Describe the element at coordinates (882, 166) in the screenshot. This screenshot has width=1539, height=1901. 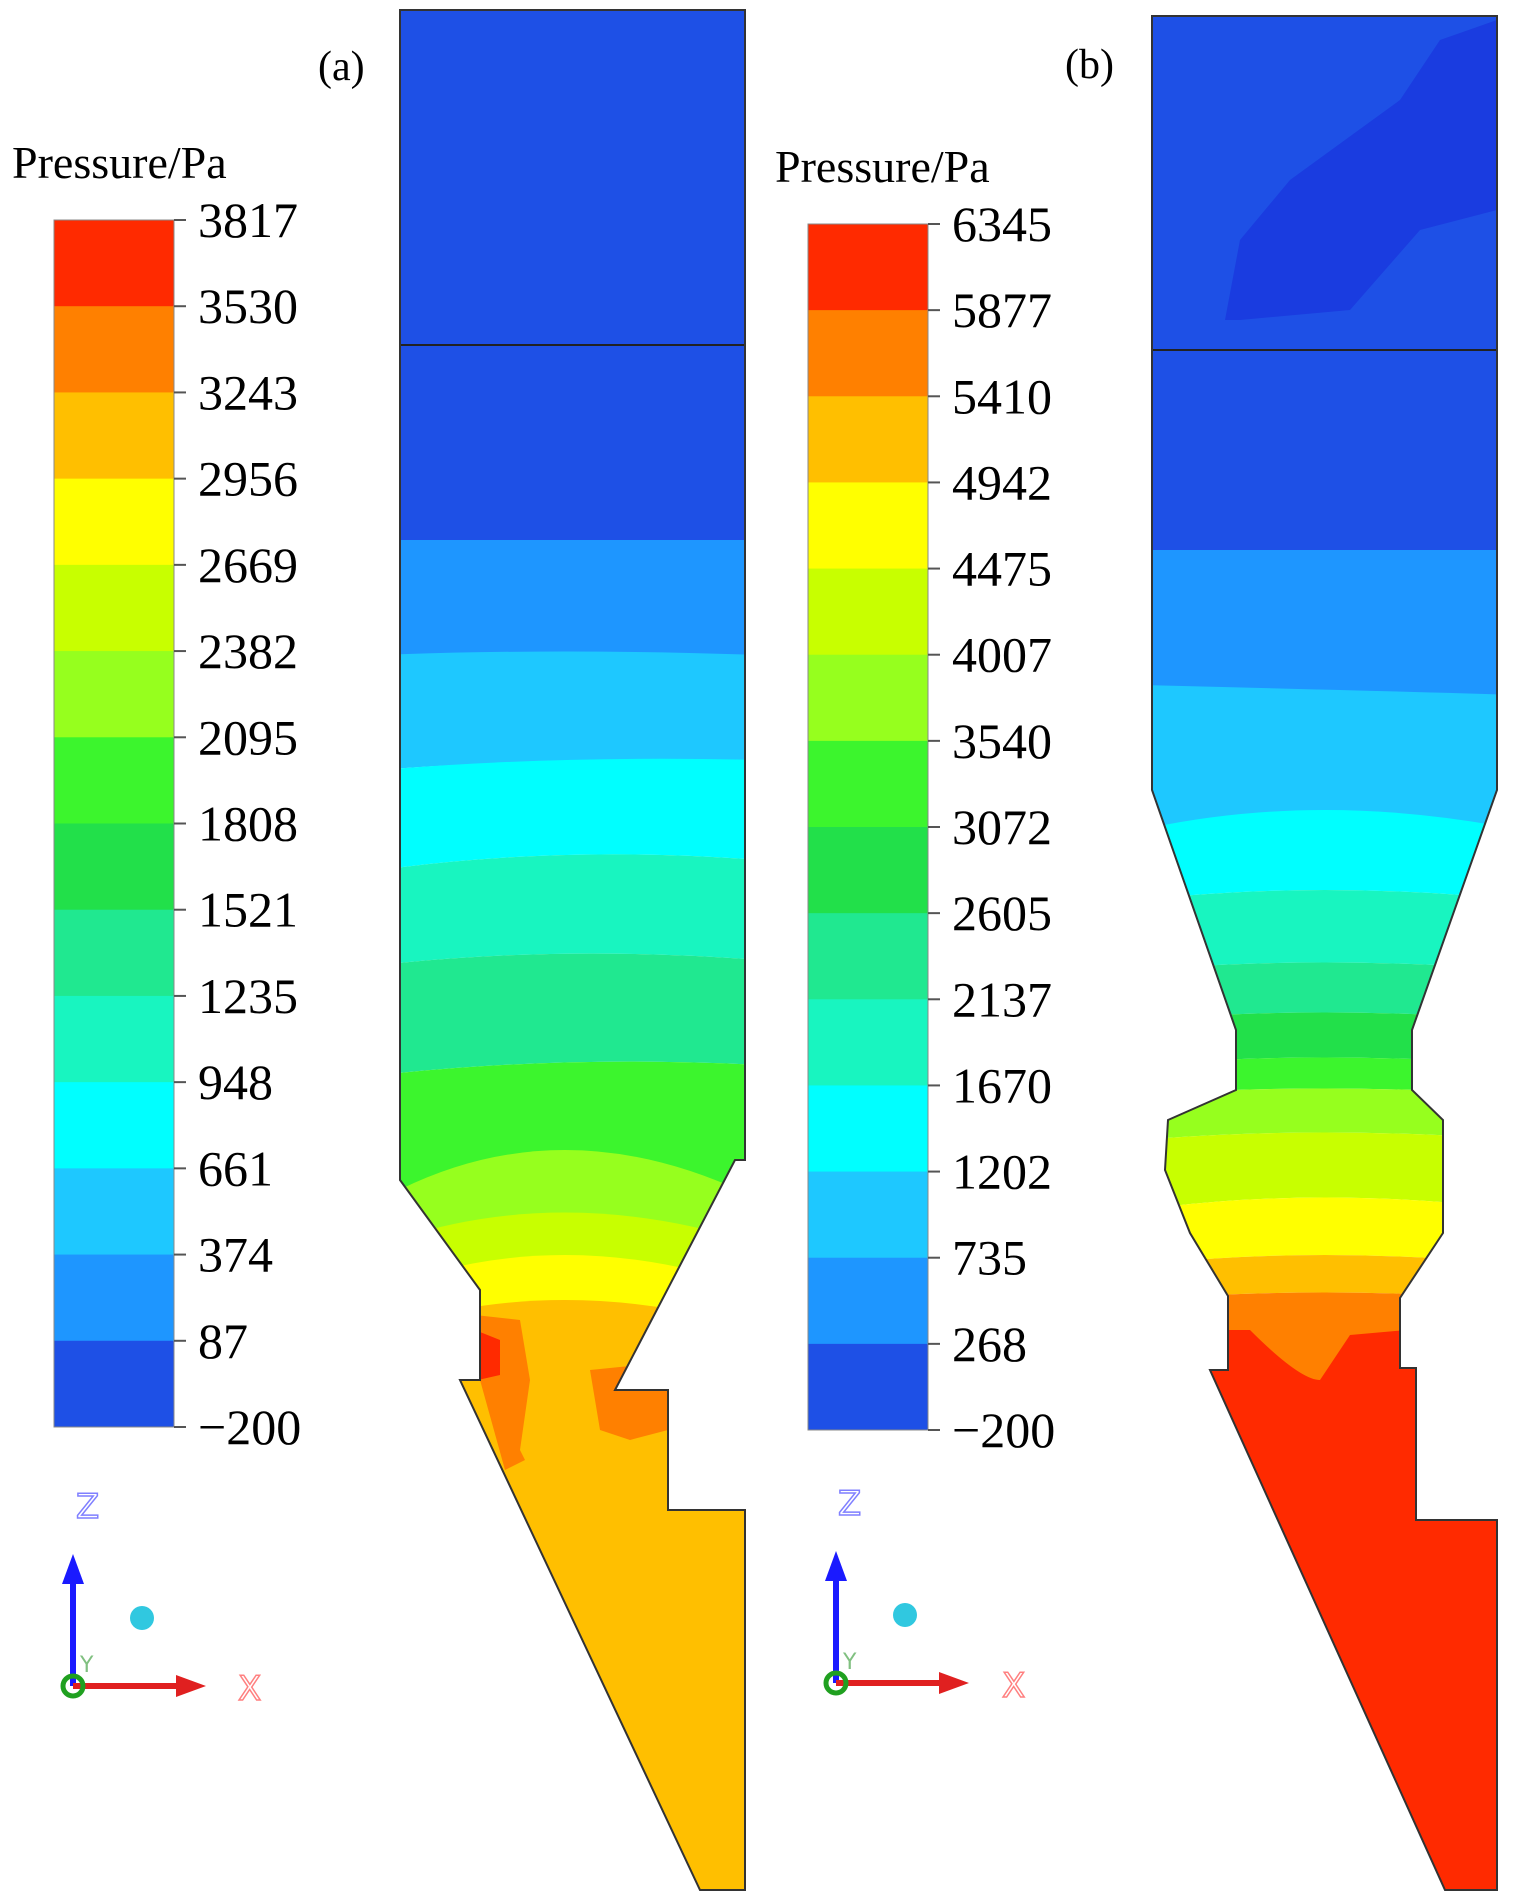
I see `panel-b-colorbar-title: Pressure/Pa` at that location.